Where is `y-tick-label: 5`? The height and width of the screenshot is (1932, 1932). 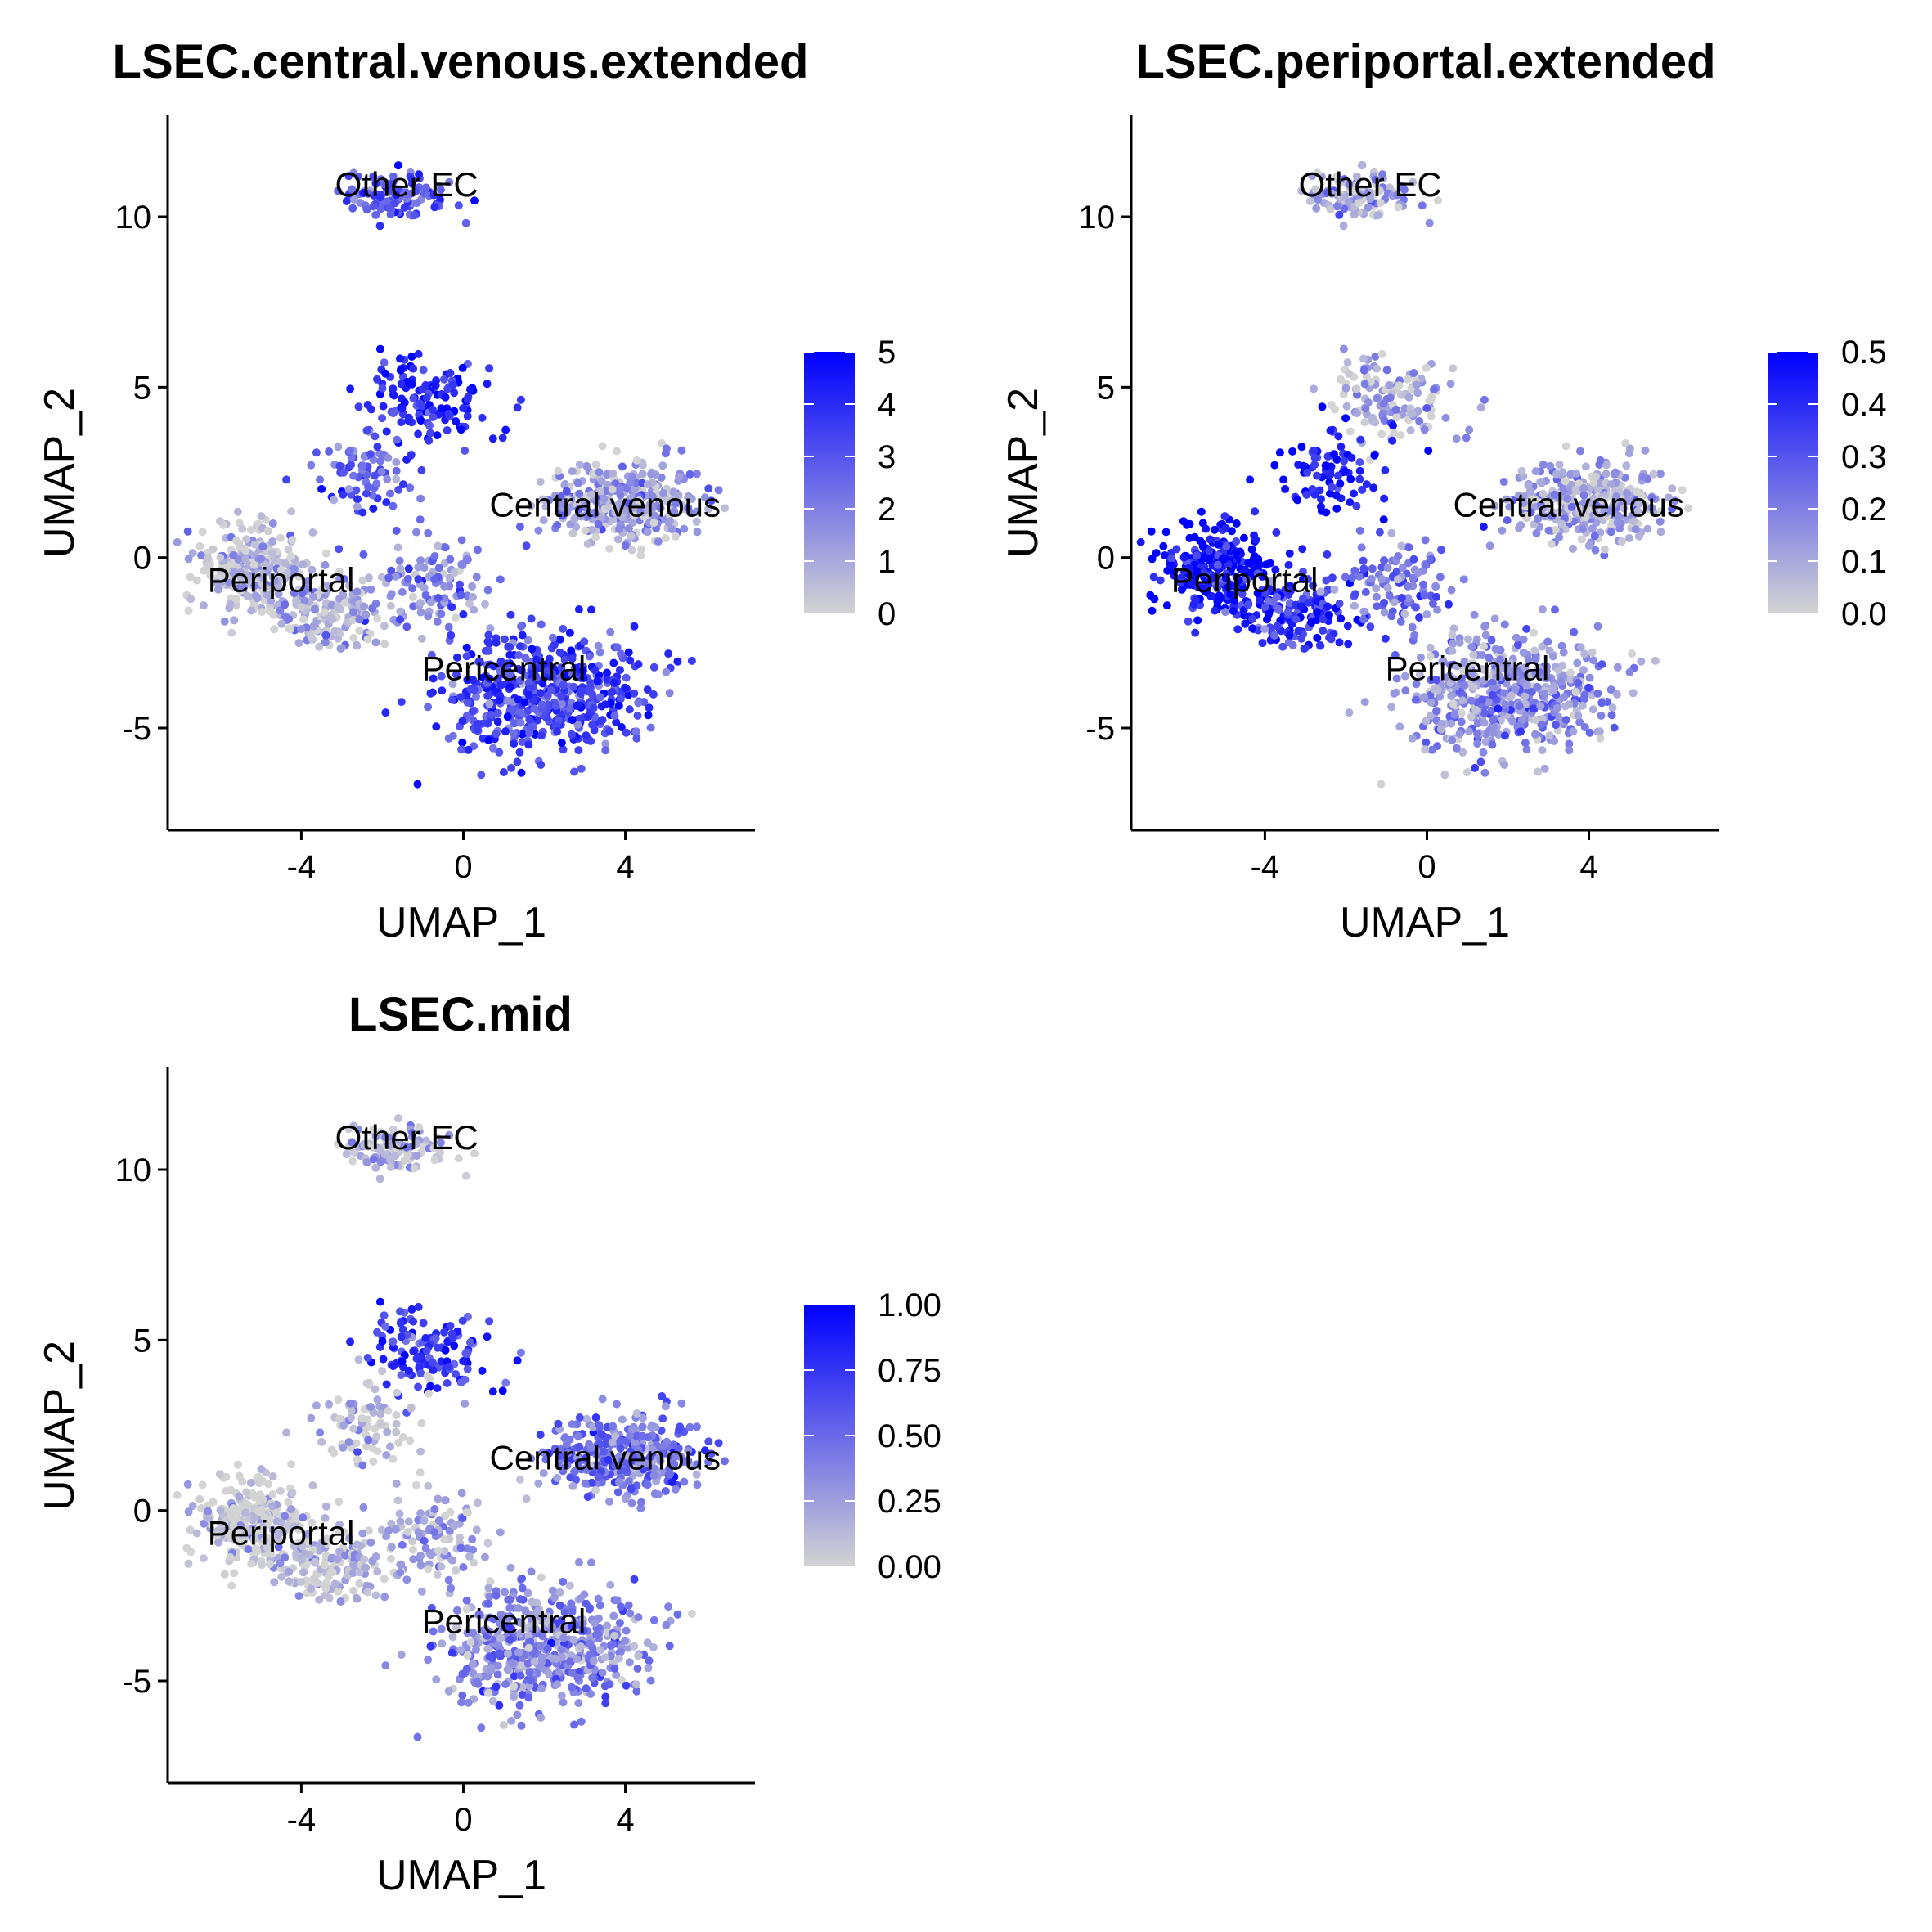
y-tick-label: 5 is located at coordinates (142, 388).